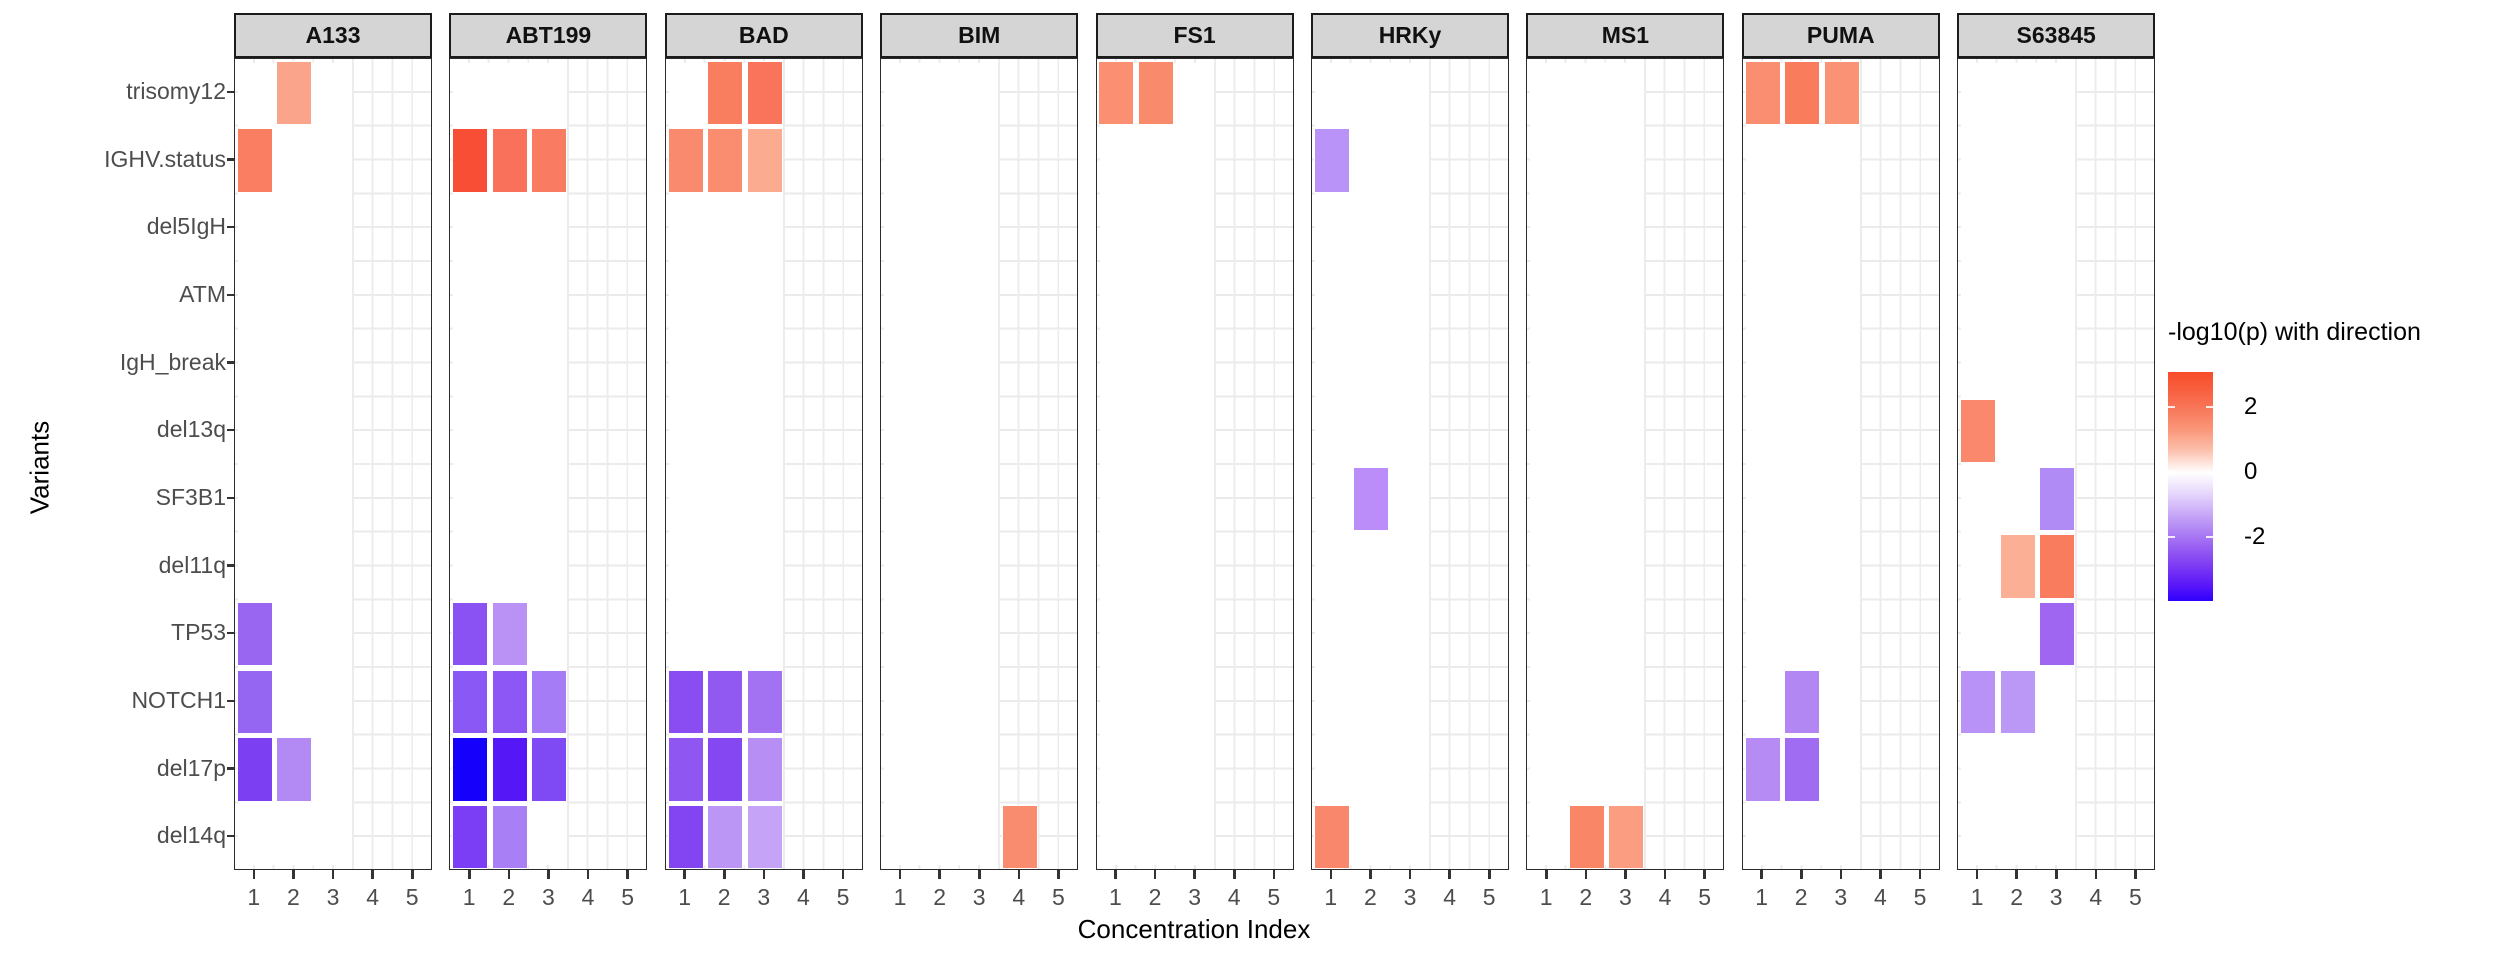 The height and width of the screenshot is (960, 2496). Describe the element at coordinates (2332, 459) in the screenshot. I see `legend: -log10(p) with direction 2 0 -2` at that location.